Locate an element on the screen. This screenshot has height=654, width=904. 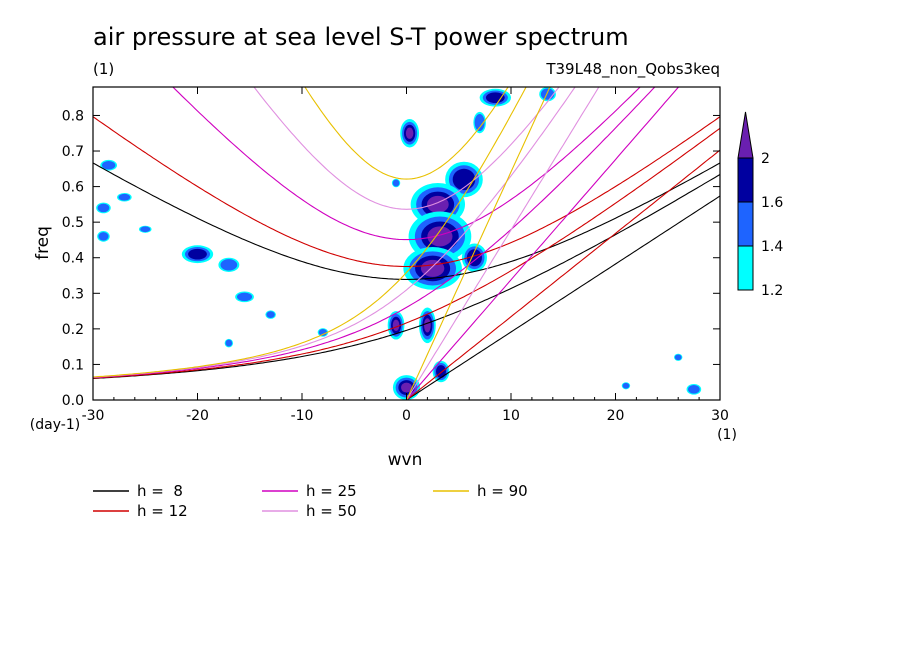
dispersion-ig1-h50 is located at coordinates (406, 148).